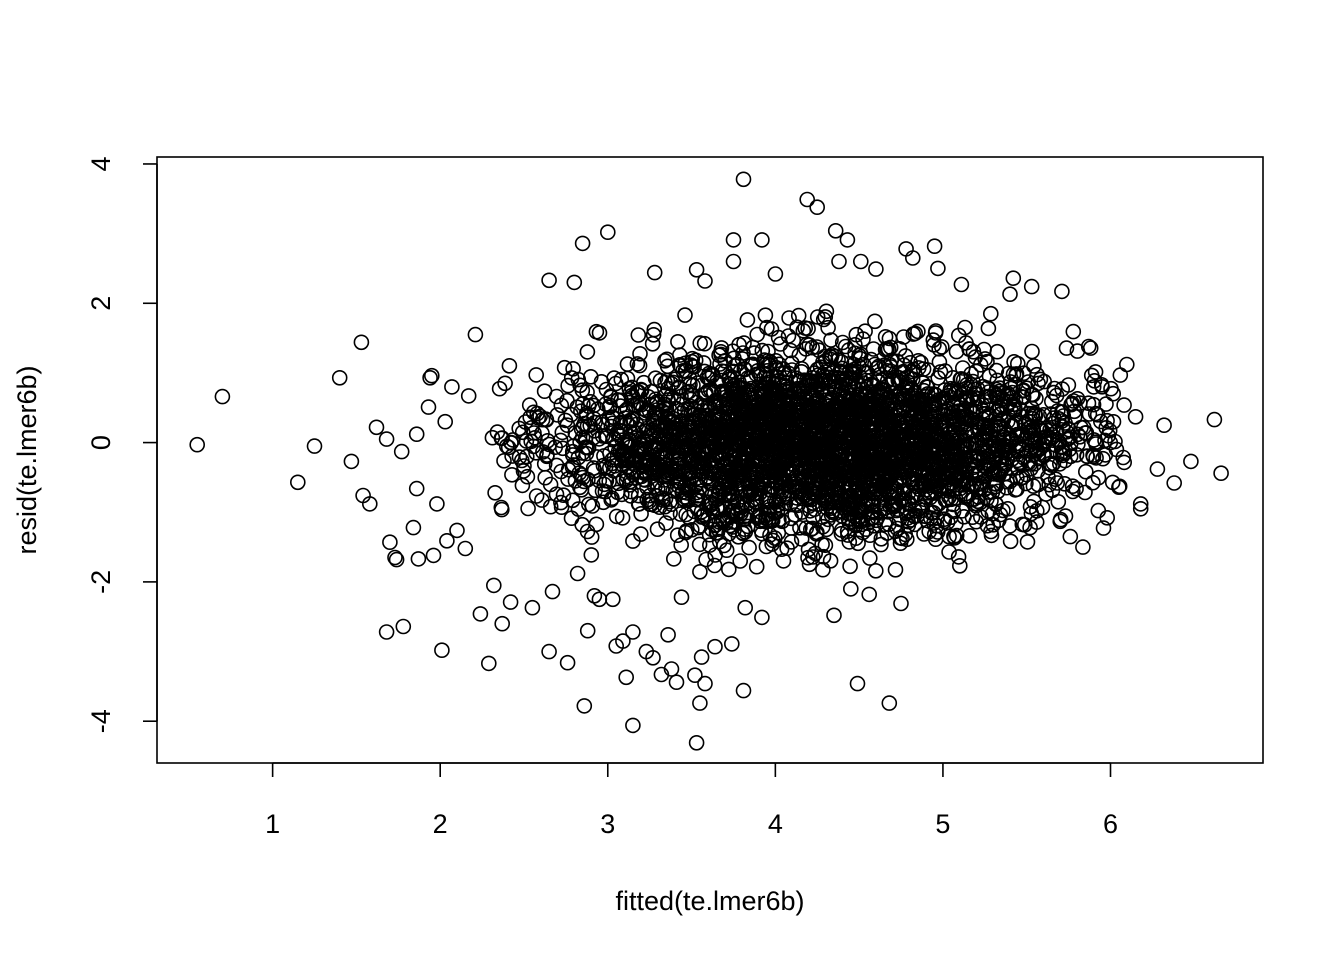 The width and height of the screenshot is (1344, 960). Describe the element at coordinates (691, 800) in the screenshot. I see `x-axis: 1 2 3 4 5 6` at that location.